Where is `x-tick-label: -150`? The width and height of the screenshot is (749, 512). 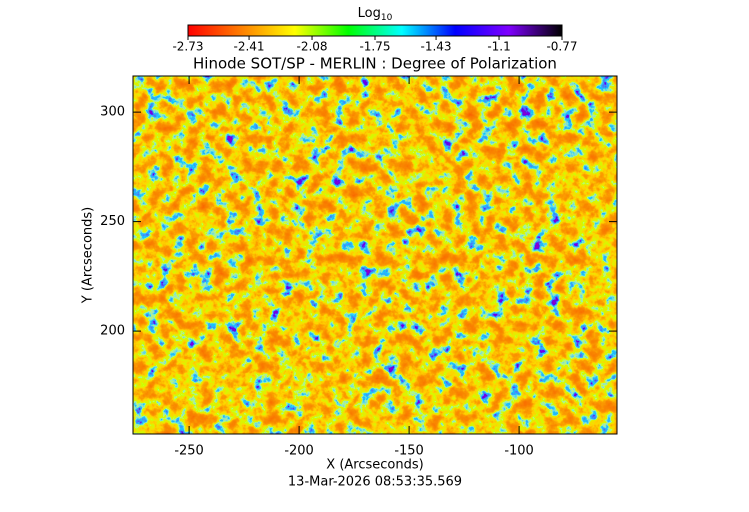 x-tick-label: -150 is located at coordinates (409, 451).